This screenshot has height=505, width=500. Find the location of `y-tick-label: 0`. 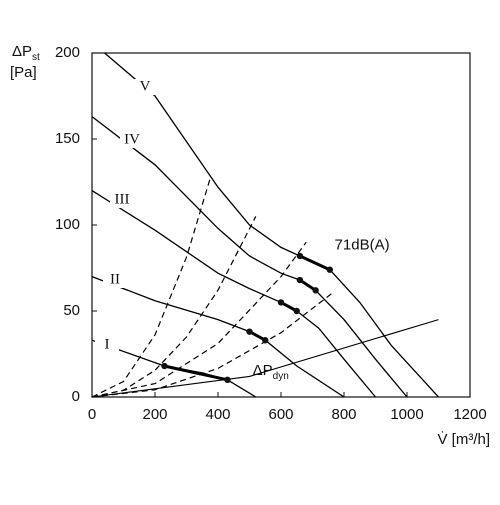

y-tick-label: 0 is located at coordinates (76, 396).